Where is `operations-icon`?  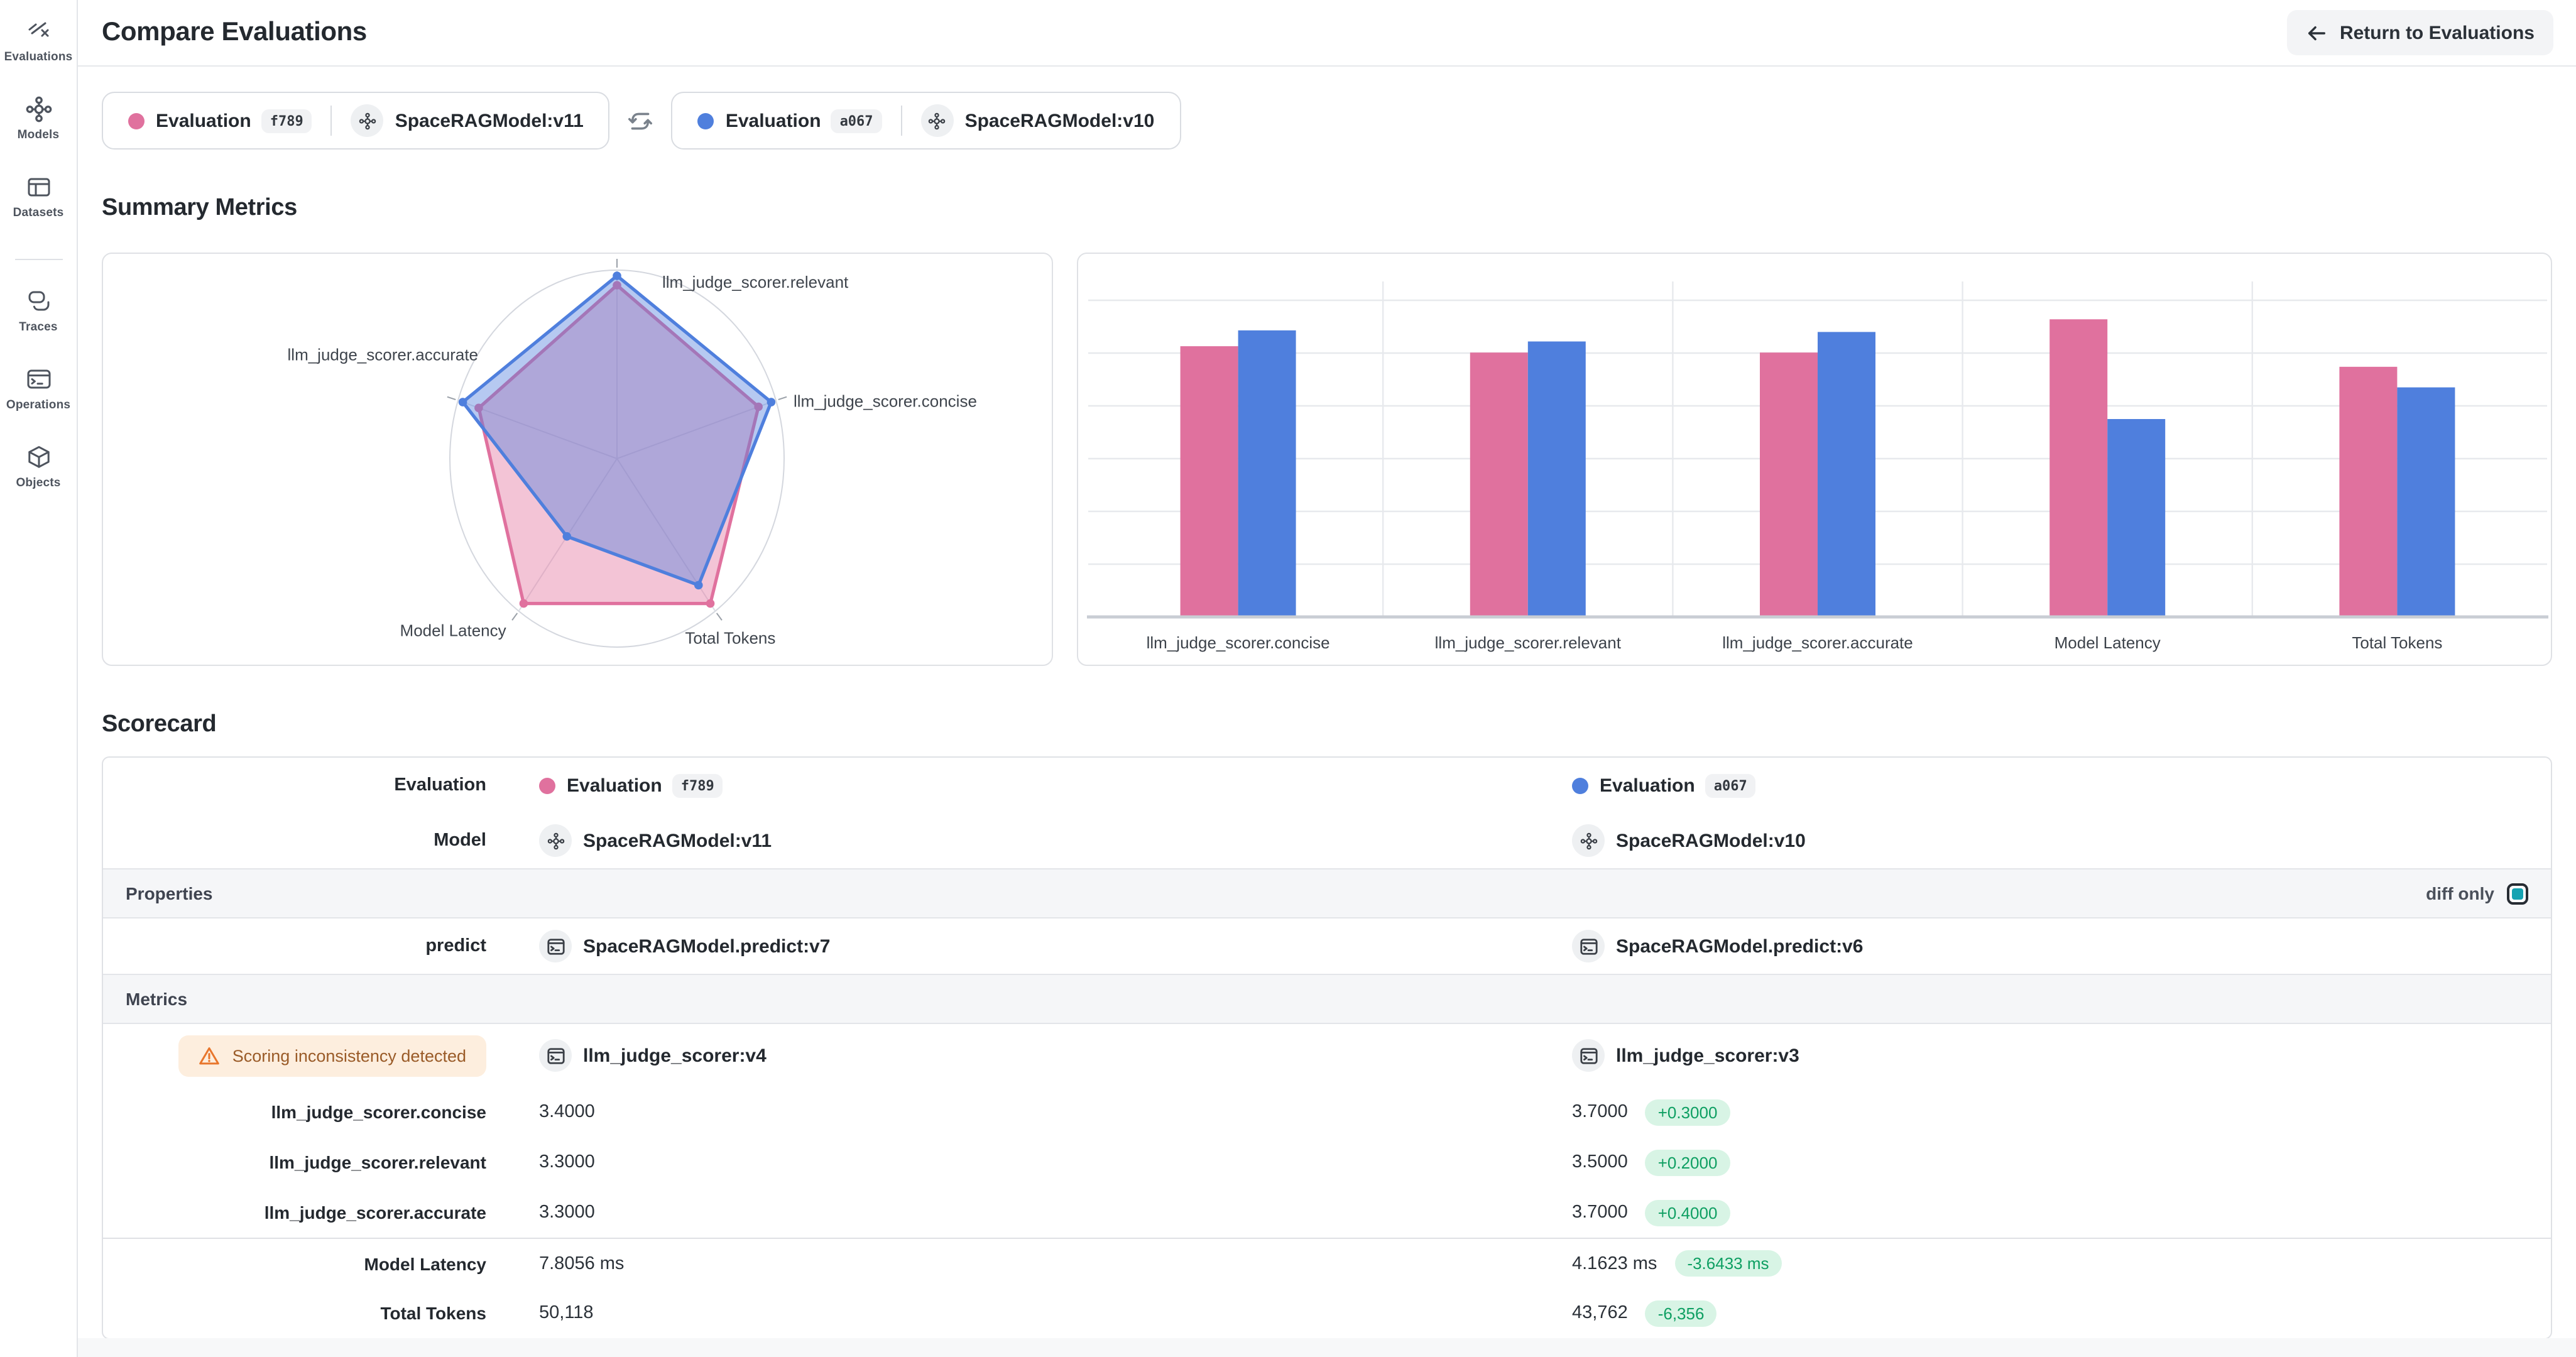 operations-icon is located at coordinates (38, 379).